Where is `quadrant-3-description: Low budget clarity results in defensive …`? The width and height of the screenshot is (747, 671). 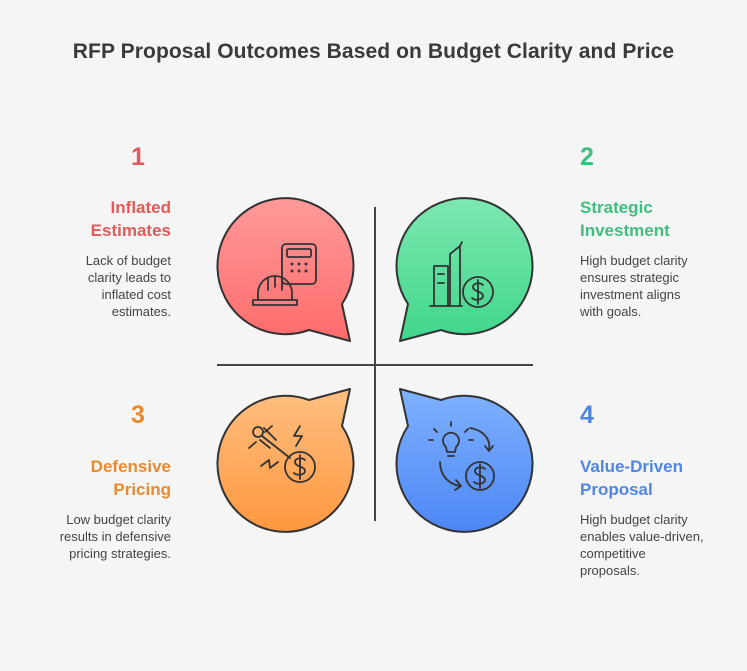
quadrant-3-description: Low budget clarity results in defensive … is located at coordinates (115, 536).